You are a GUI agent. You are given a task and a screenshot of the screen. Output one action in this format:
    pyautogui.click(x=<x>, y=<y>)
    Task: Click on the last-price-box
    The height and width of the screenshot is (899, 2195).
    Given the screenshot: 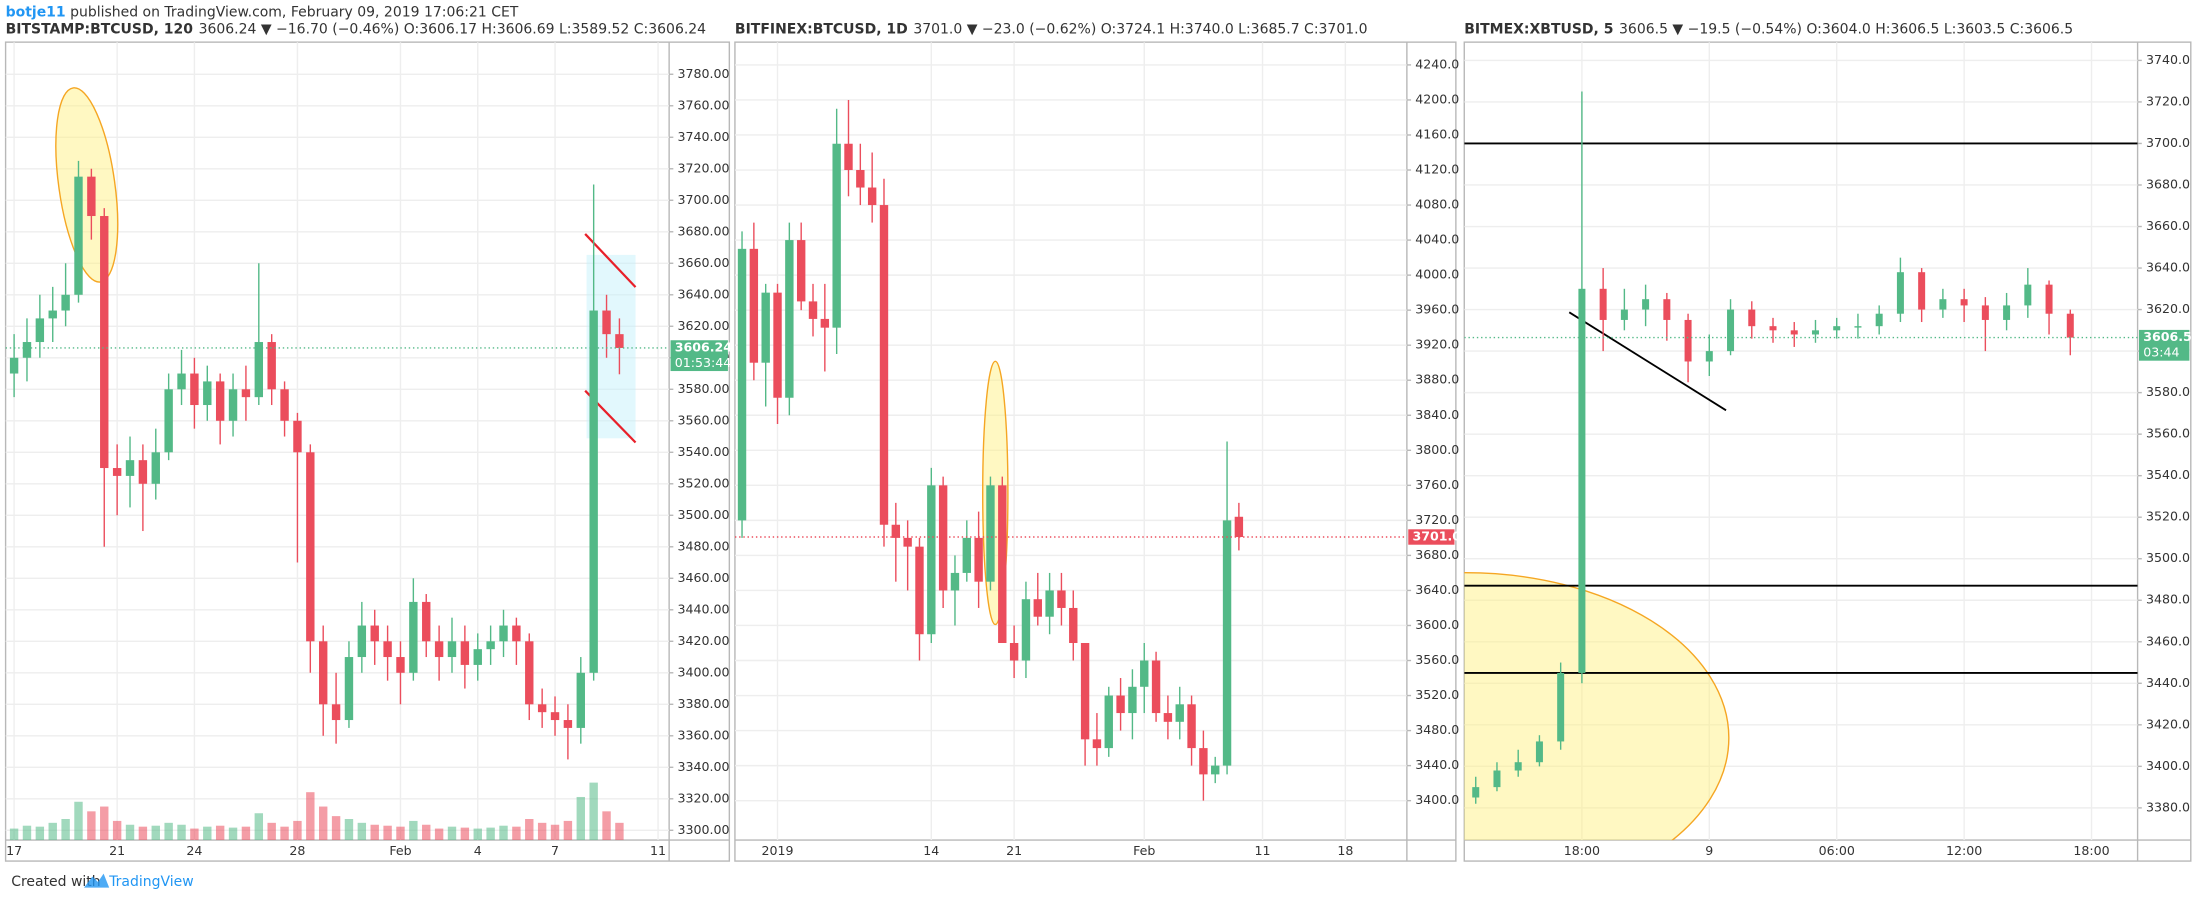 What is the action you would take?
    pyautogui.click(x=1431, y=537)
    